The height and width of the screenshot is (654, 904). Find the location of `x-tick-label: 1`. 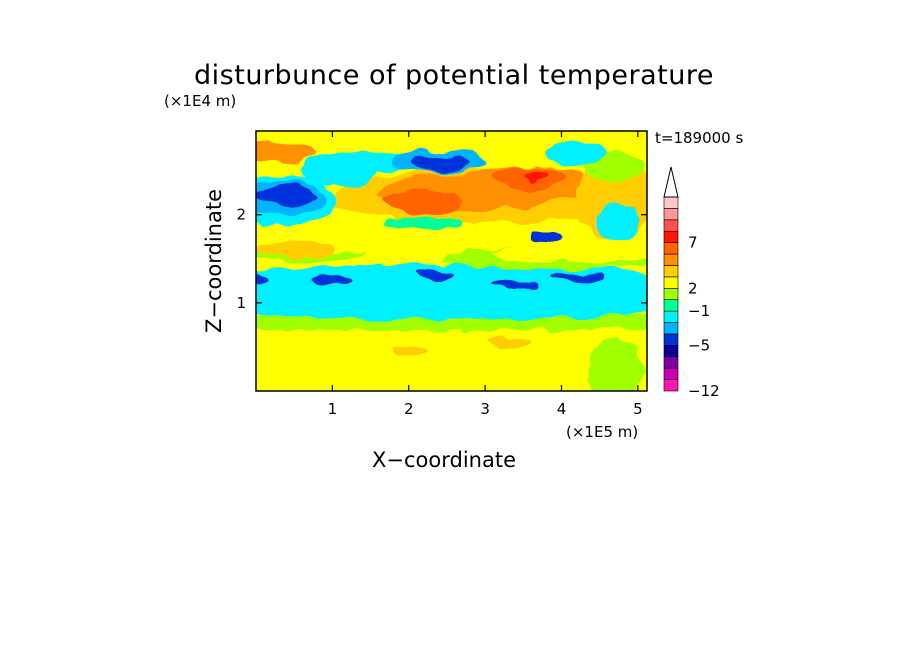

x-tick-label: 1 is located at coordinates (333, 409).